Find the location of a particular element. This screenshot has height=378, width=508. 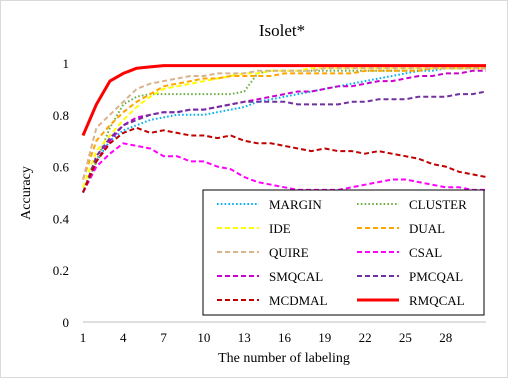

legend-label-pmcqal: PMCQAL is located at coordinates (436, 276).